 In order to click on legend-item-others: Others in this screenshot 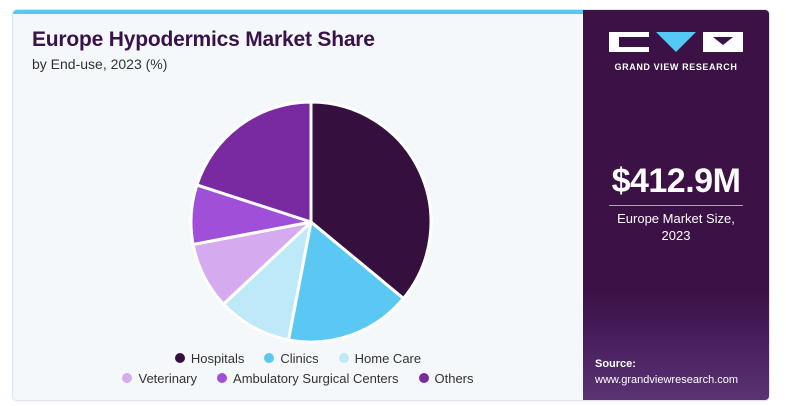, I will do `click(446, 378)`.